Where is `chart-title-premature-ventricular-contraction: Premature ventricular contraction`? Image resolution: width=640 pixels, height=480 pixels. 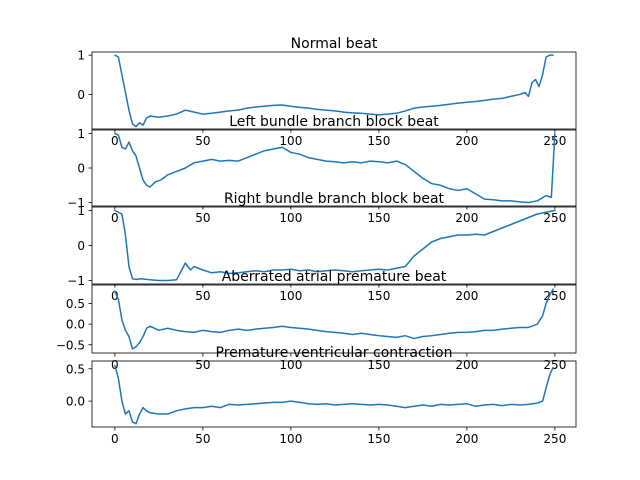
chart-title-premature-ventricular-contraction: Premature ventricular contraction is located at coordinates (334, 353).